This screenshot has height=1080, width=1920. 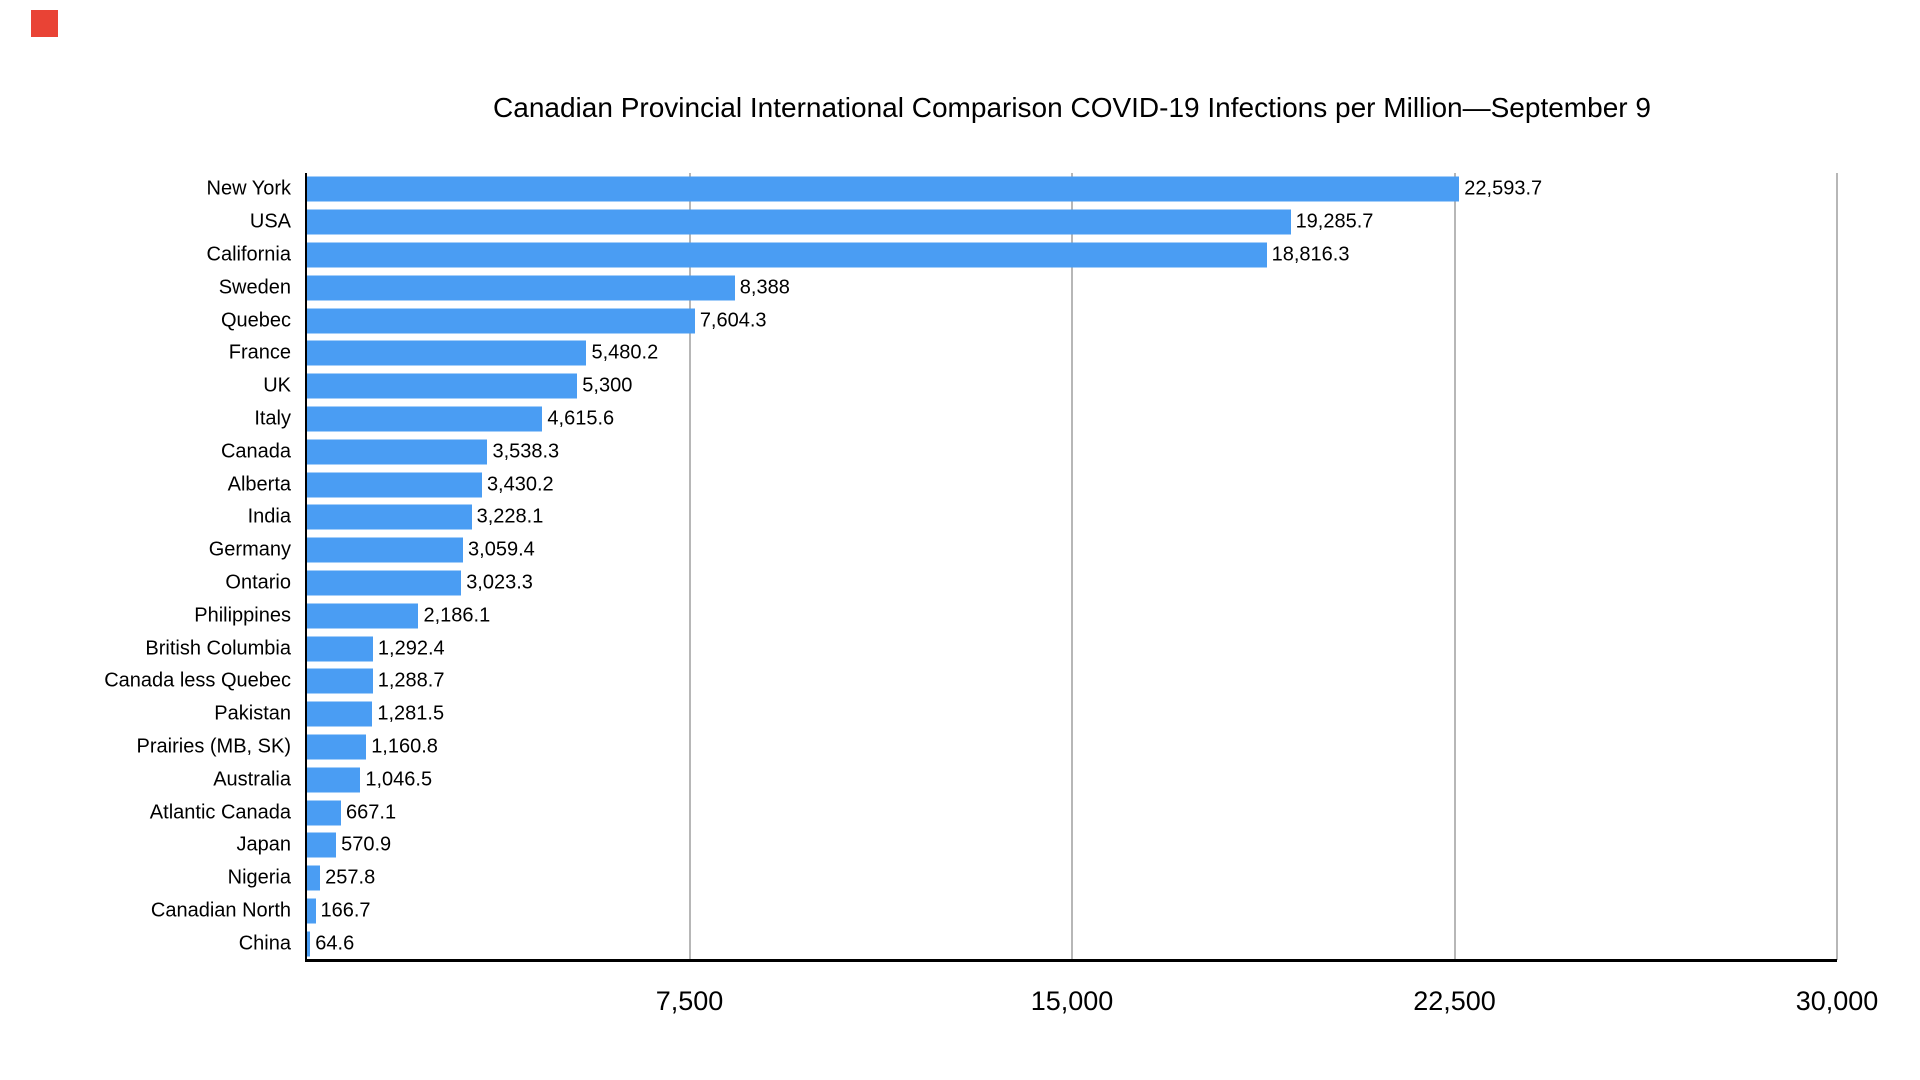 What do you see at coordinates (258, 582) in the screenshot?
I see `category-label: Ontario` at bounding box center [258, 582].